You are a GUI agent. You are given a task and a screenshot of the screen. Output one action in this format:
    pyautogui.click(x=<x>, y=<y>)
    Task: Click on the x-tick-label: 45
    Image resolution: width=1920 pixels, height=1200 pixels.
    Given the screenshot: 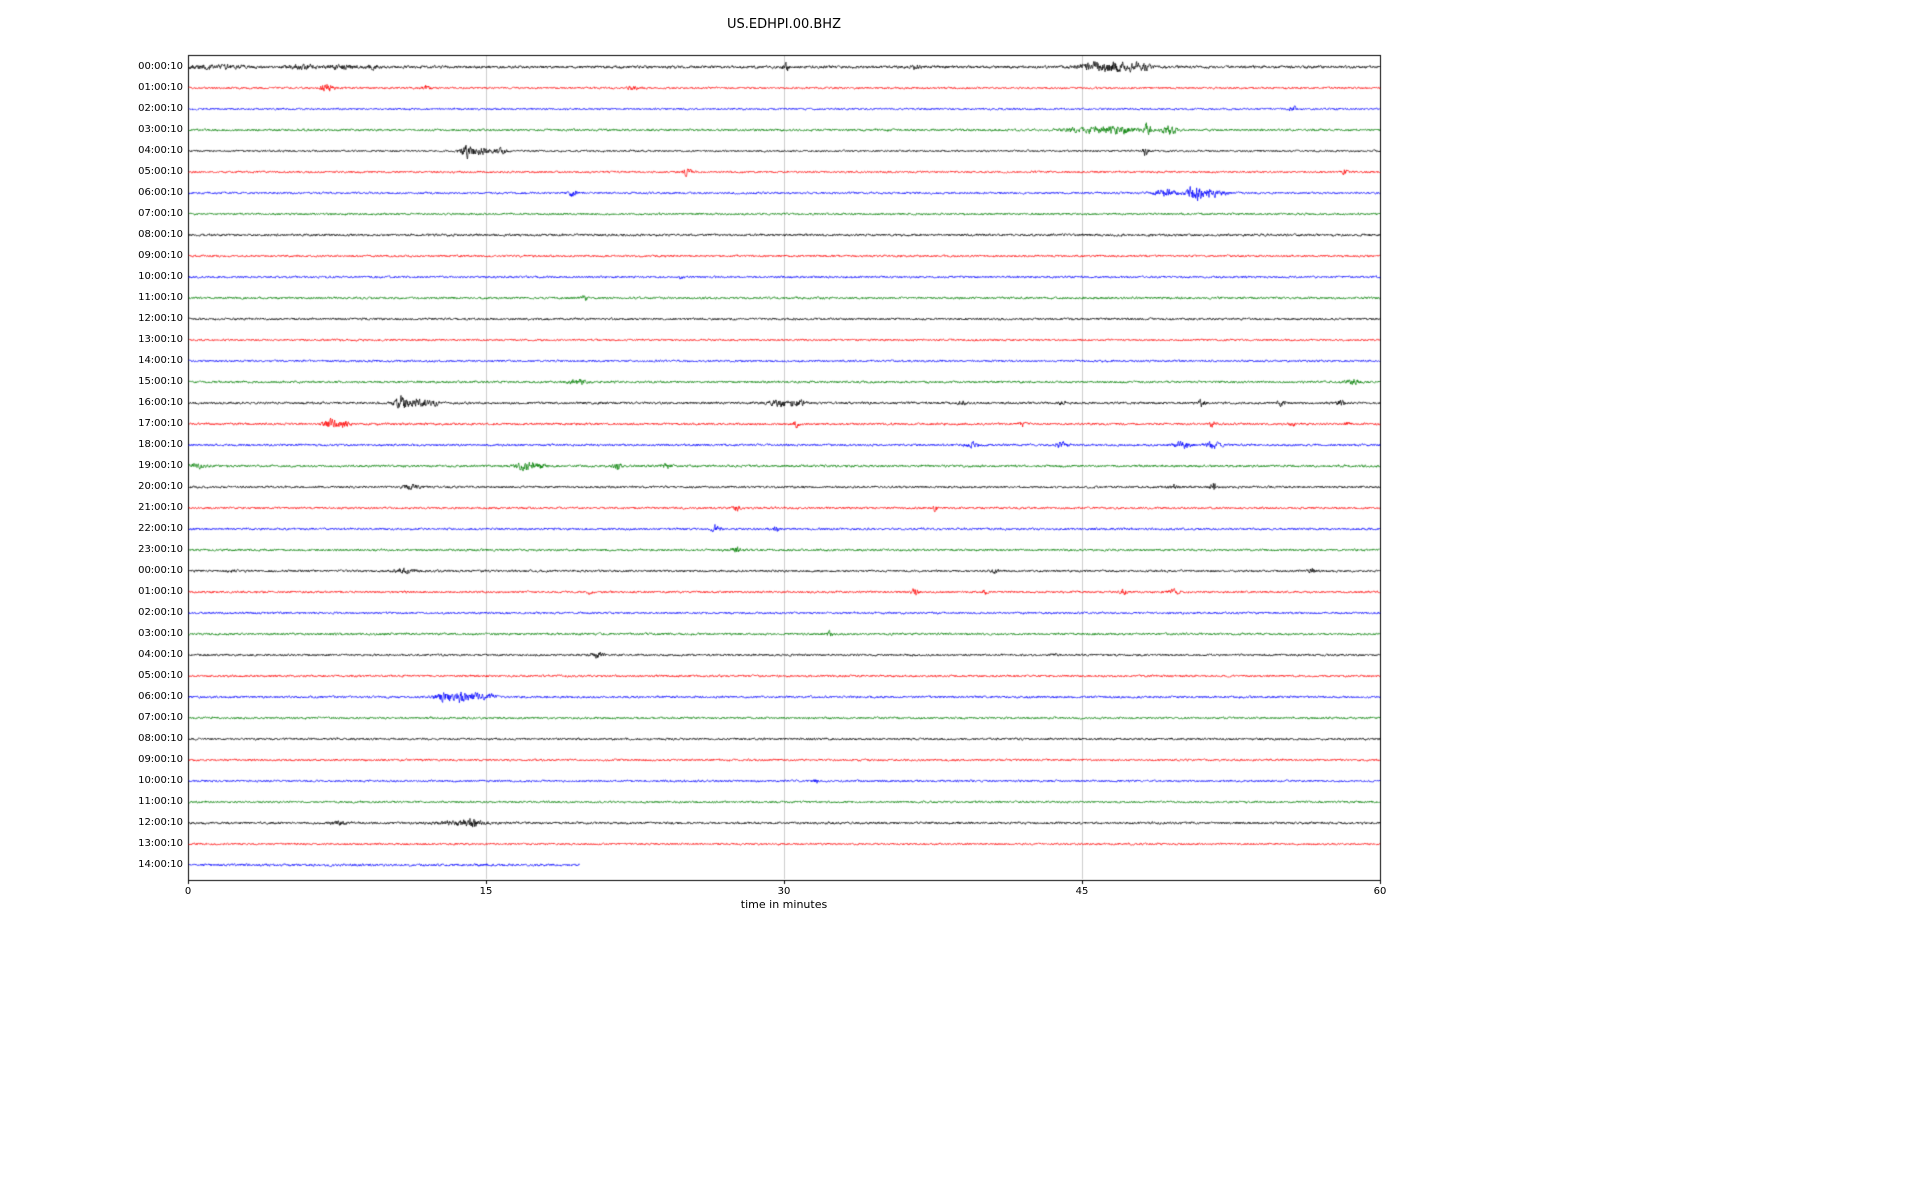 What is the action you would take?
    pyautogui.click(x=1082, y=891)
    